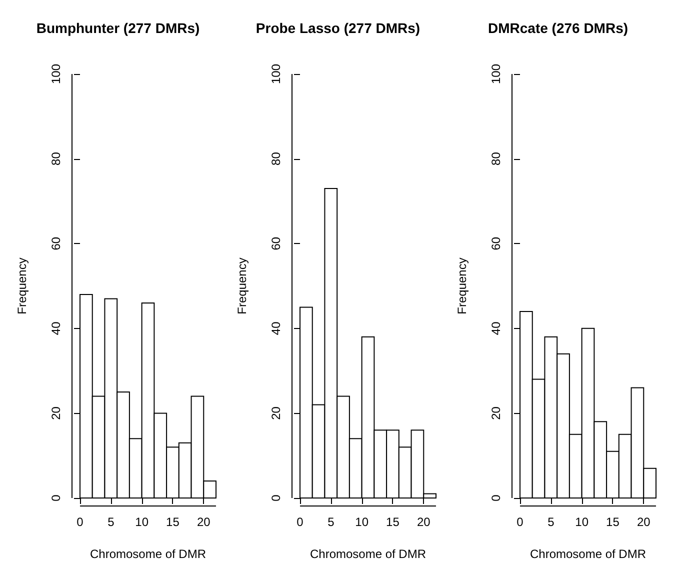  Describe the element at coordinates (558, 28) in the screenshot. I see `chart-title: DMRcate (276 DMRs)` at that location.